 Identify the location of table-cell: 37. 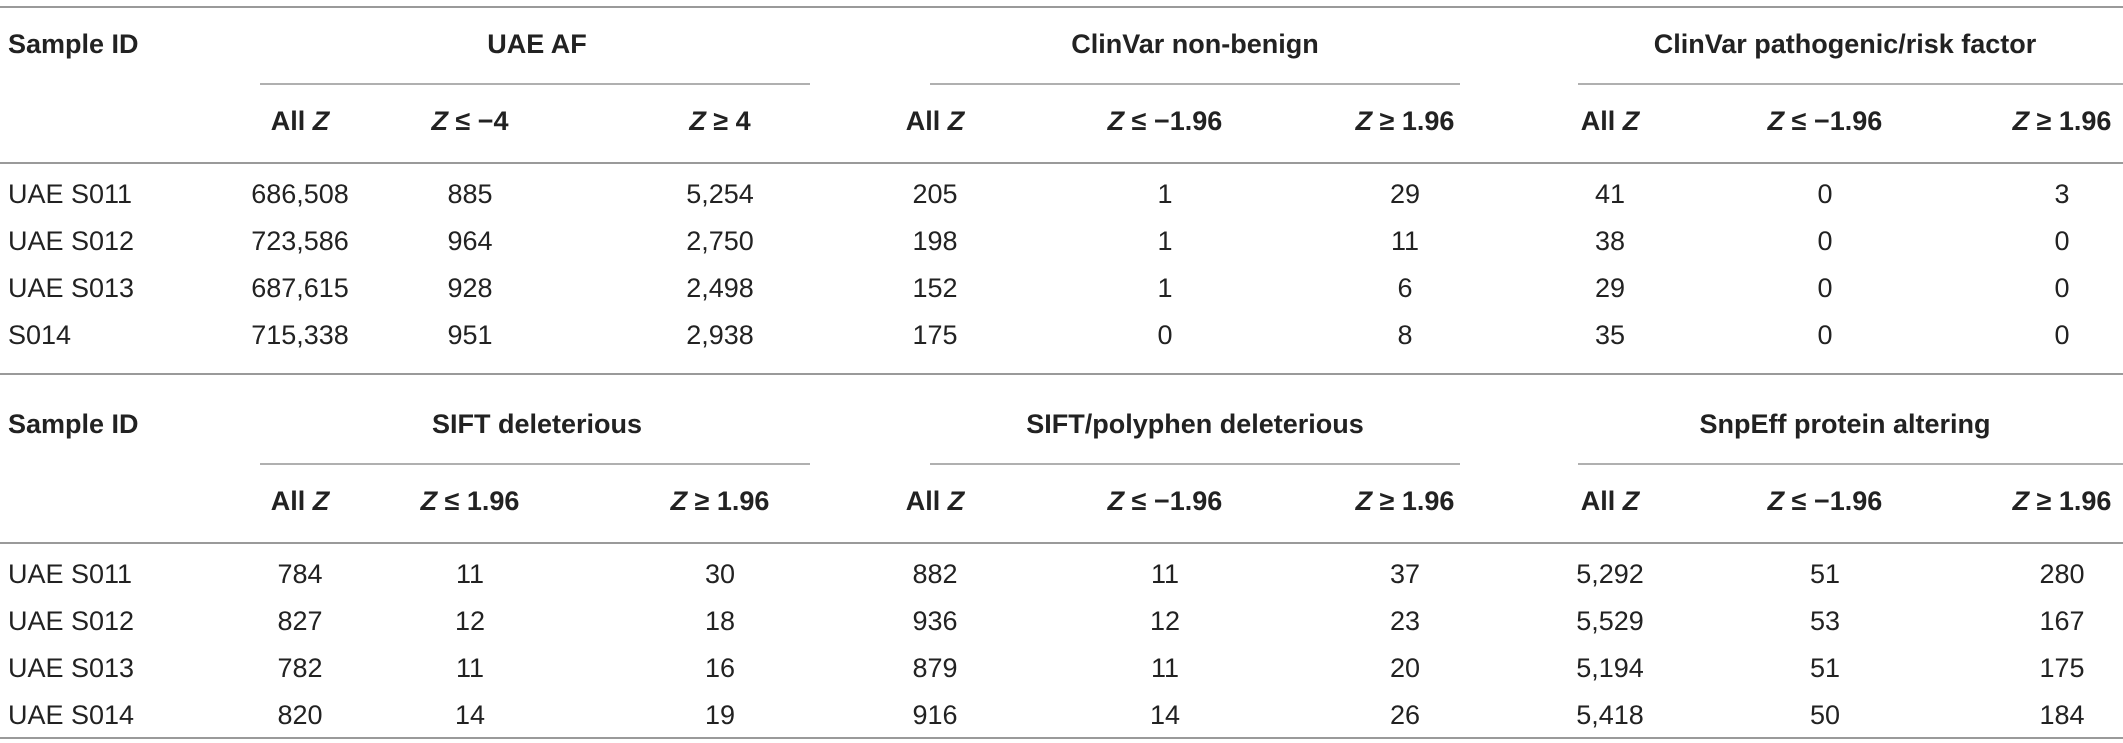
(1405, 574).